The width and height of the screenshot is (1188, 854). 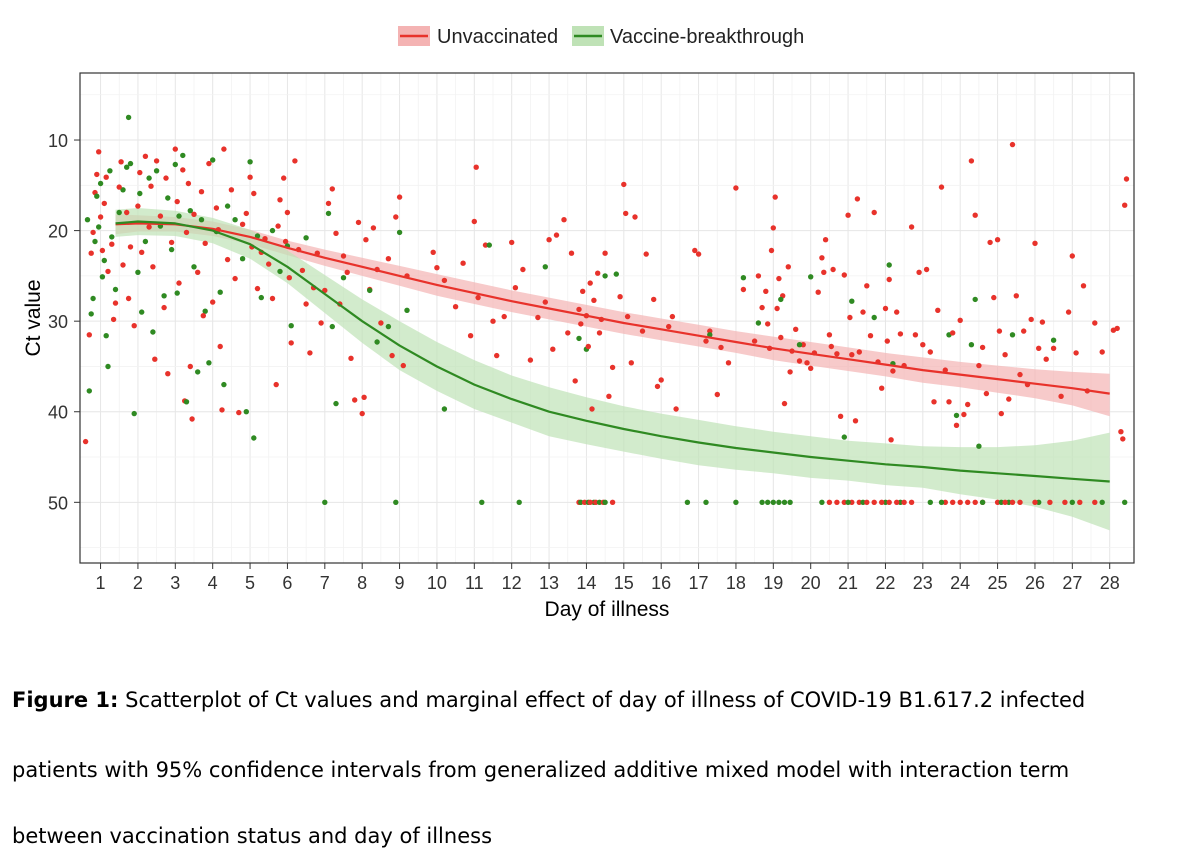 I want to click on y-tick-label: 30, so click(x=58, y=322).